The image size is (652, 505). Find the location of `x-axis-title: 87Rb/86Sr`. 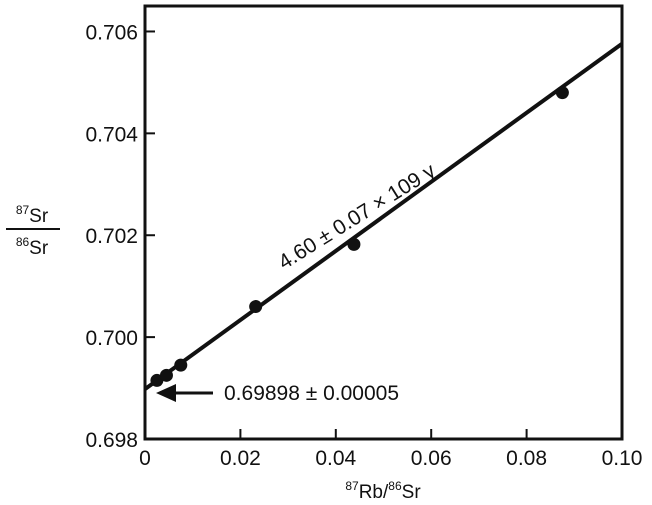

x-axis-title: 87Rb/86Sr is located at coordinates (383, 491).